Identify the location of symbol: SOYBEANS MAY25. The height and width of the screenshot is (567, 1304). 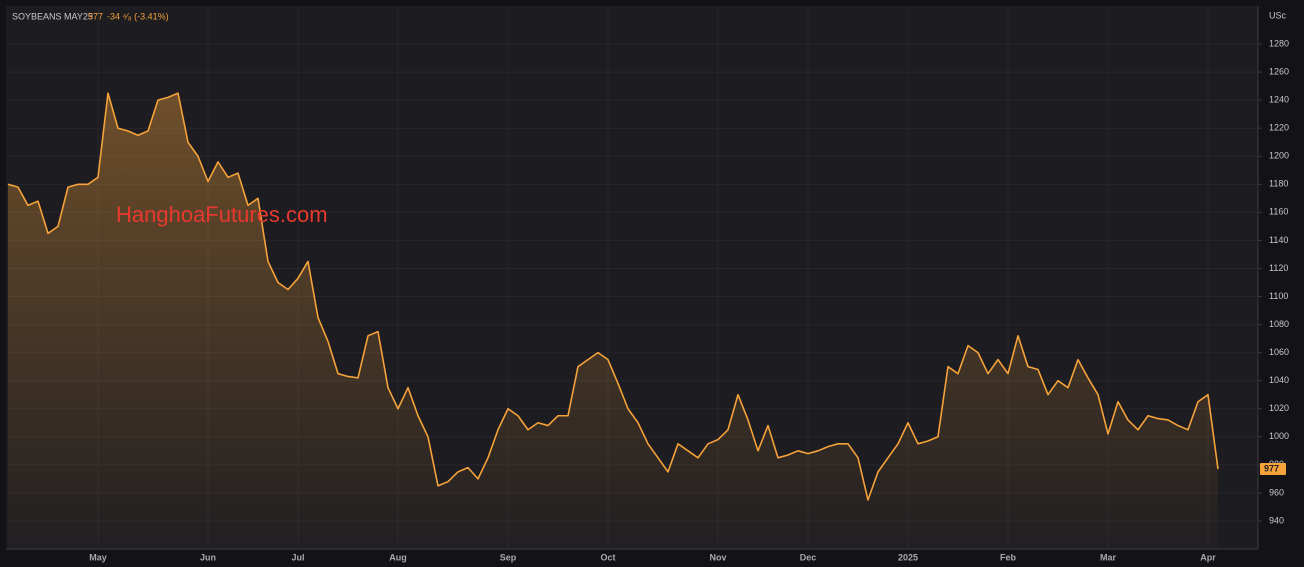
(52, 16).